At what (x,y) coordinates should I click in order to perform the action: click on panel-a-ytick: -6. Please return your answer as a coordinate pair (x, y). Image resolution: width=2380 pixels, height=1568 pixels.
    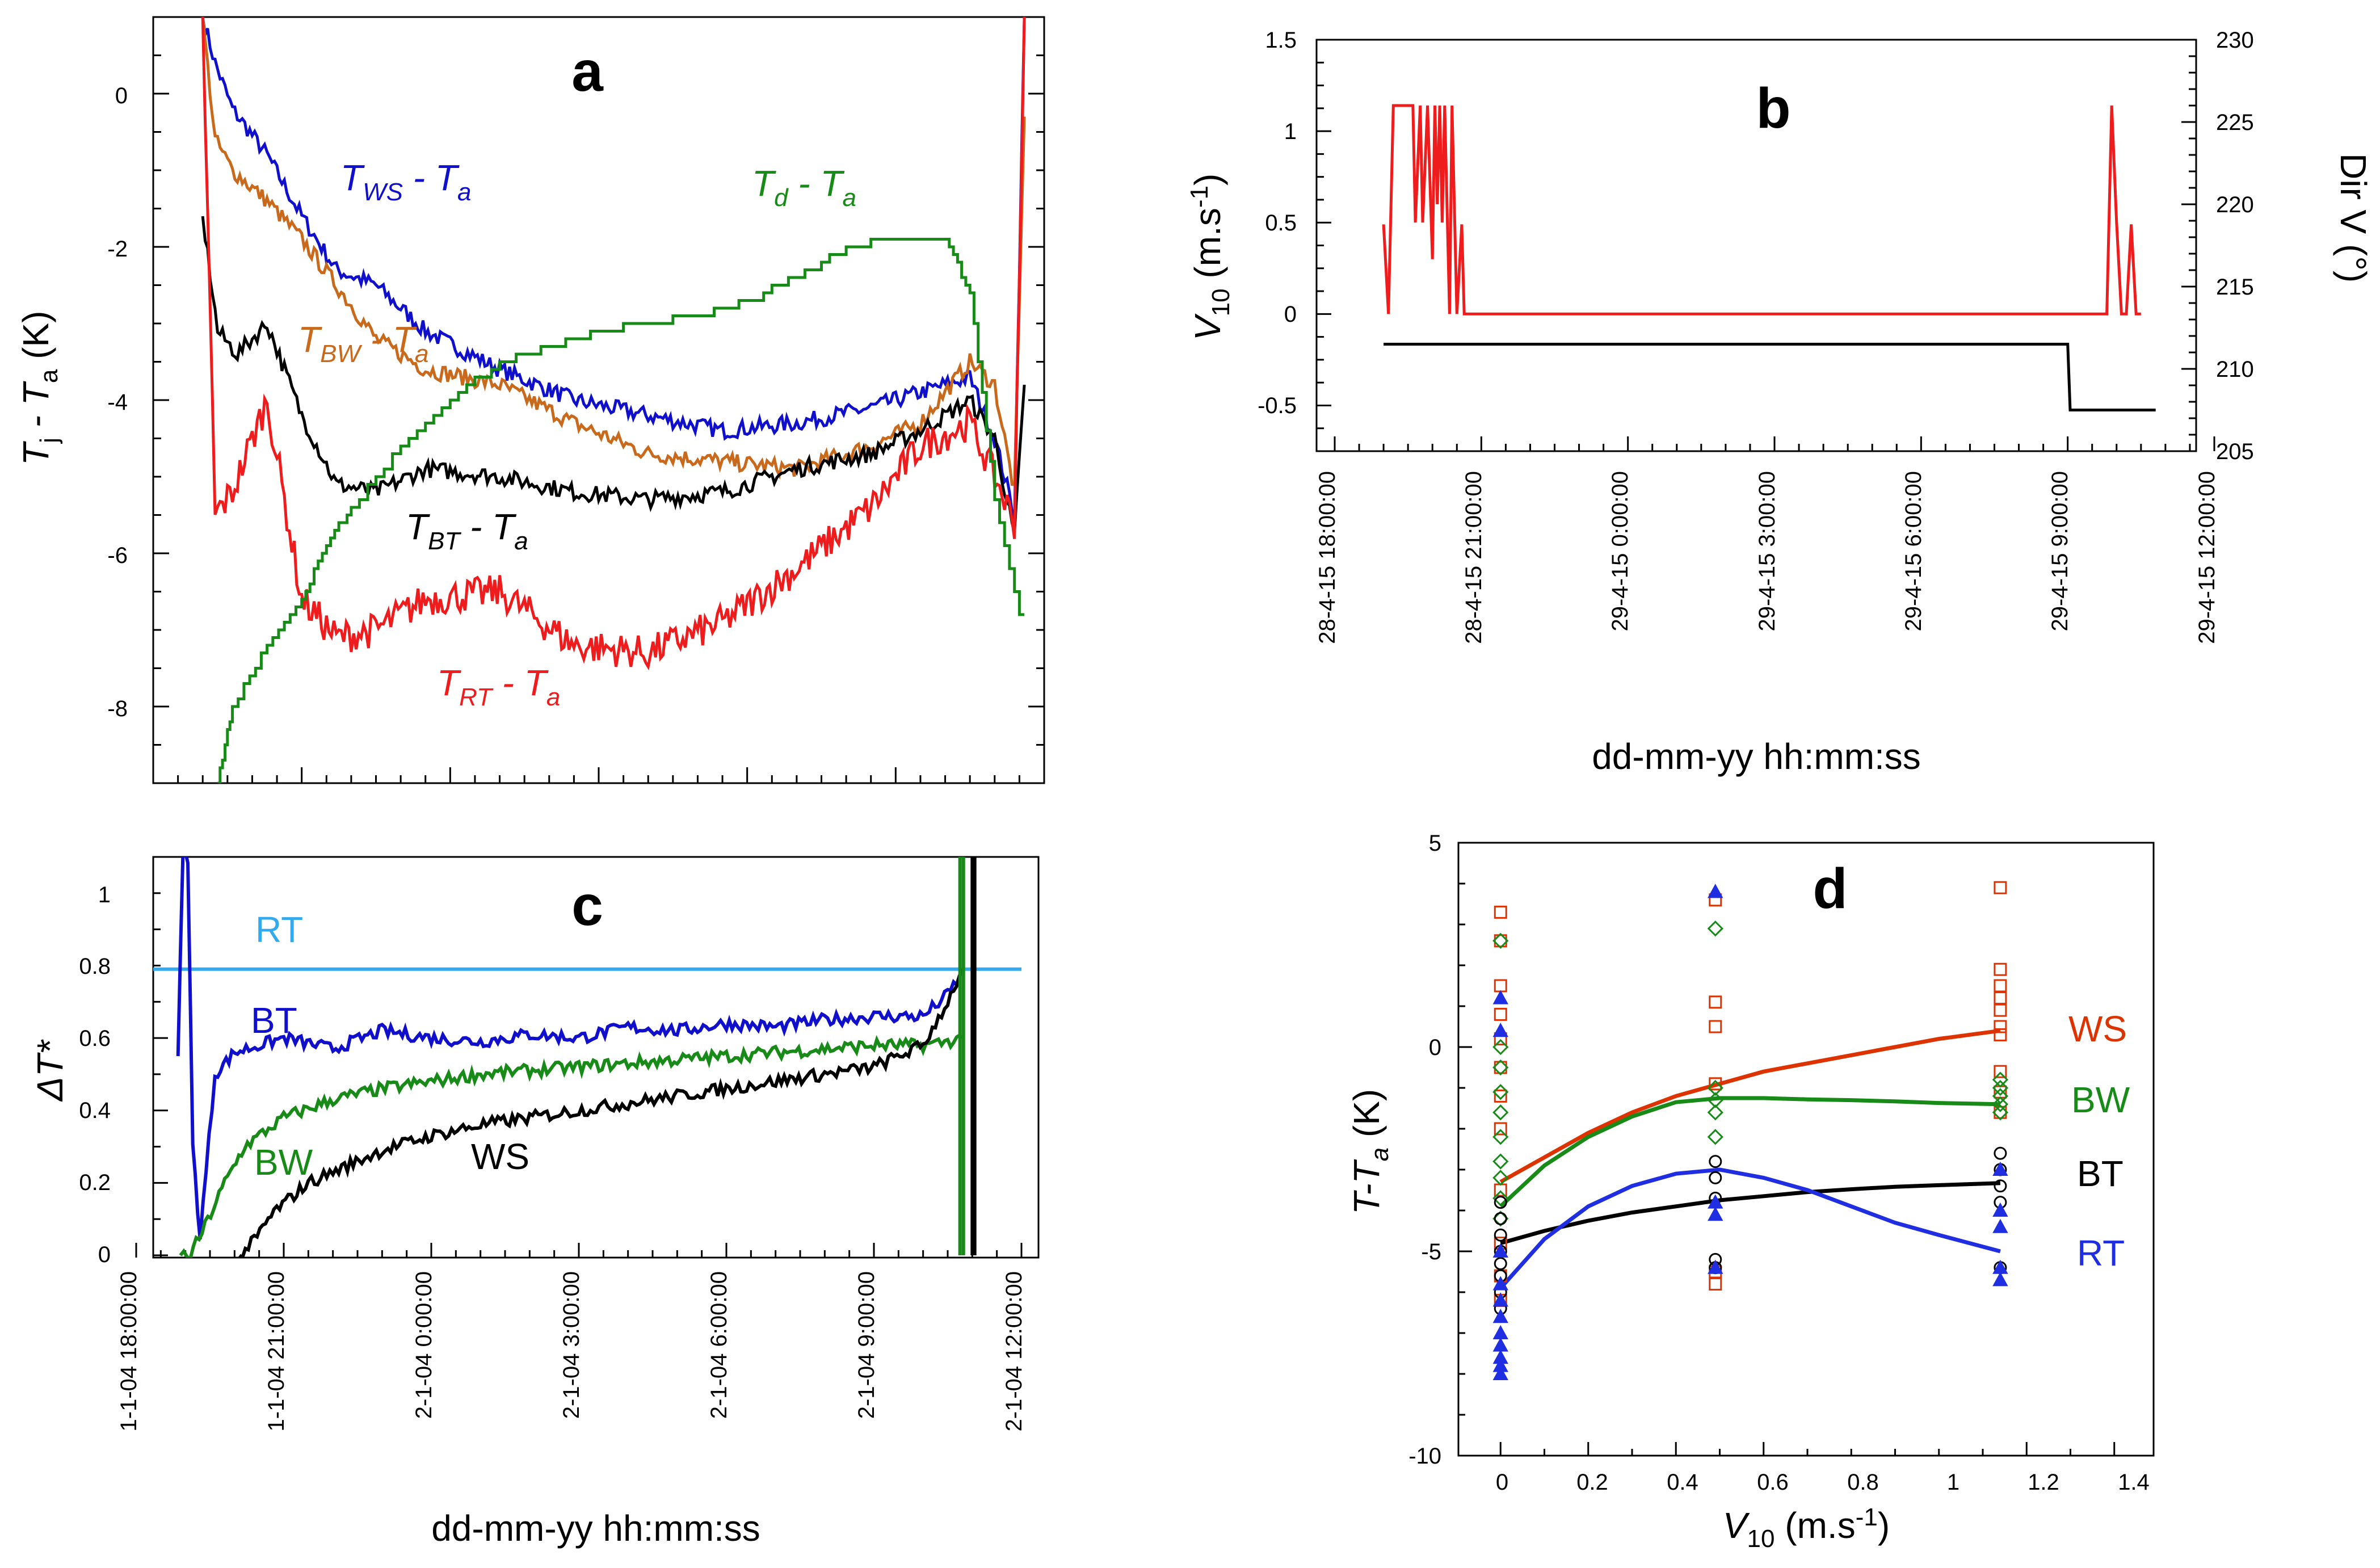
    Looking at the image, I should click on (117, 555).